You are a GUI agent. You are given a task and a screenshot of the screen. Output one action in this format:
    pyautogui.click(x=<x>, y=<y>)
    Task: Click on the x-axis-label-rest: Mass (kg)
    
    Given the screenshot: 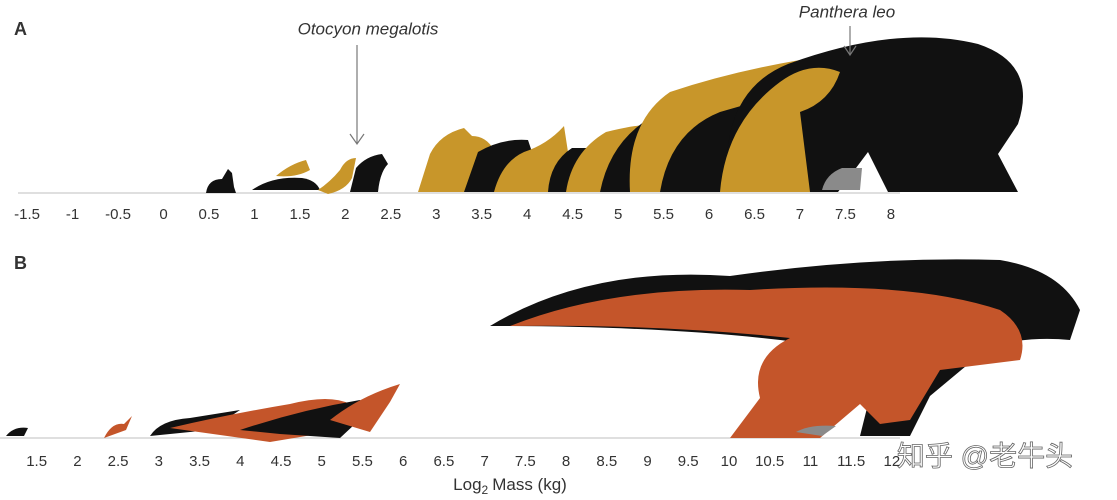 What is the action you would take?
    pyautogui.click(x=529, y=484)
    